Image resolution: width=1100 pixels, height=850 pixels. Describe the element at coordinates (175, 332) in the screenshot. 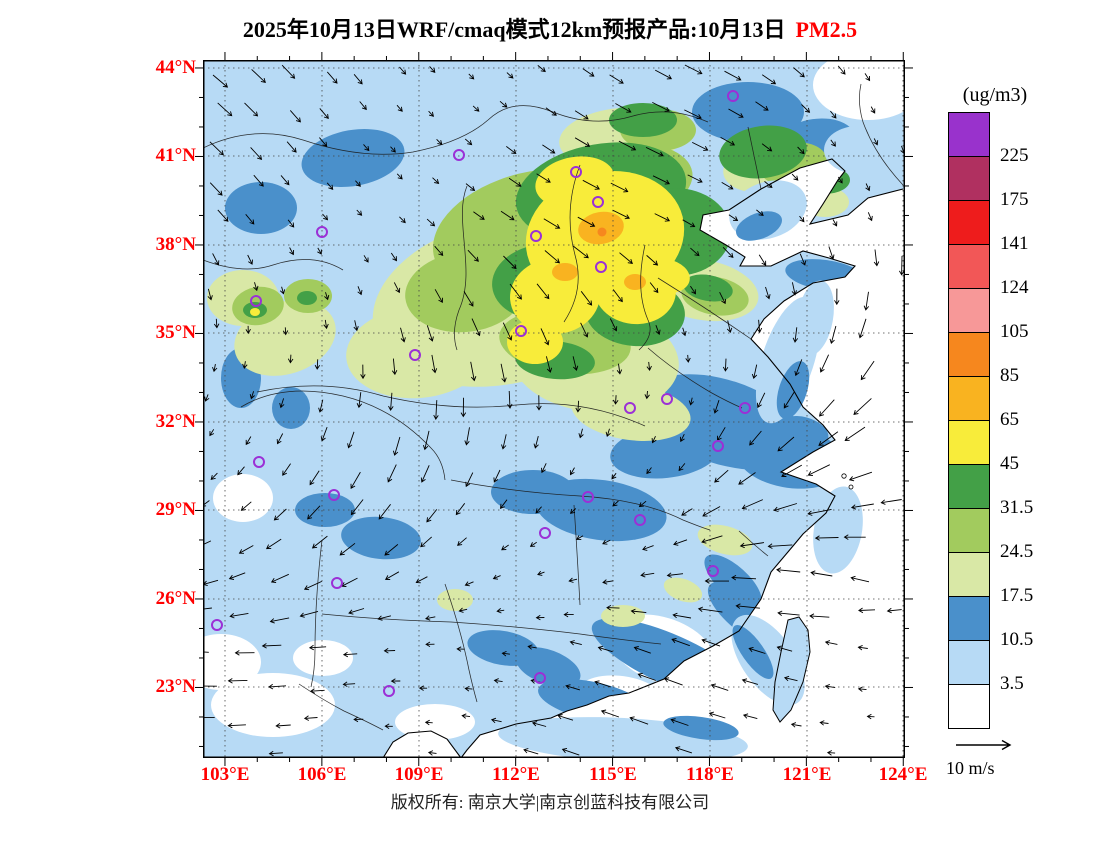

I see `lat-tick-label: 35°N` at that location.